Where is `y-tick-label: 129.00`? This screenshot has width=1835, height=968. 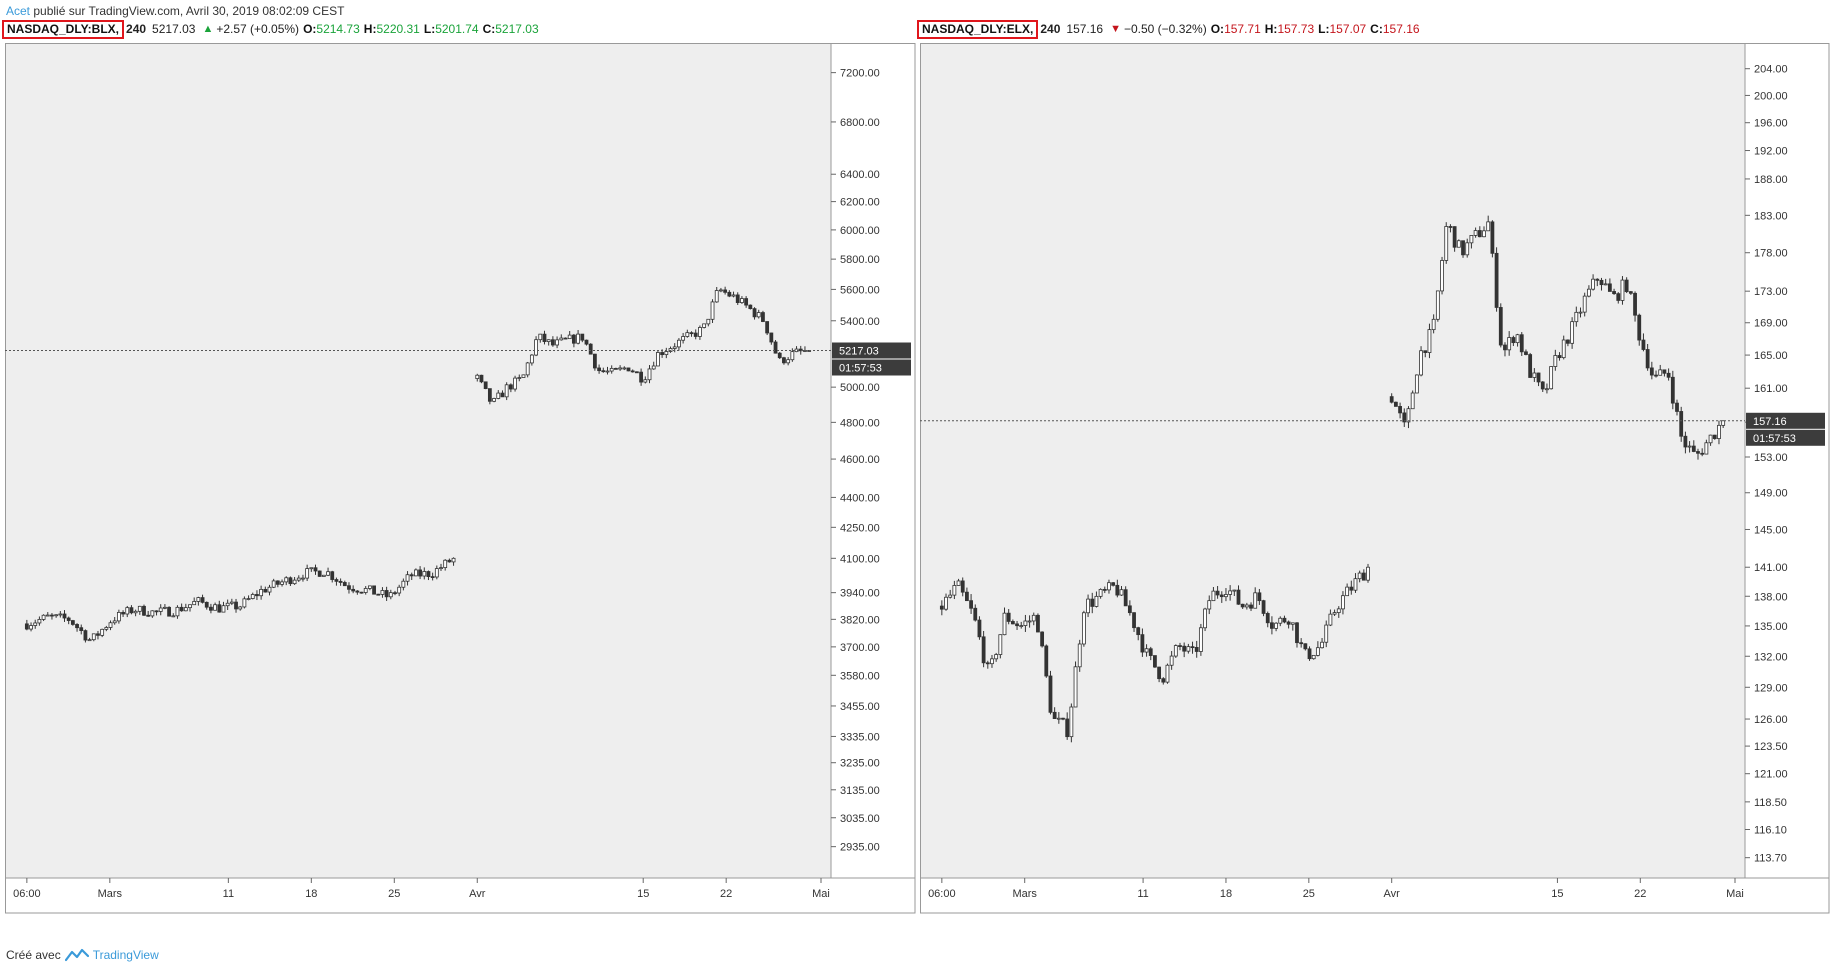
y-tick-label: 129.00 is located at coordinates (1771, 688).